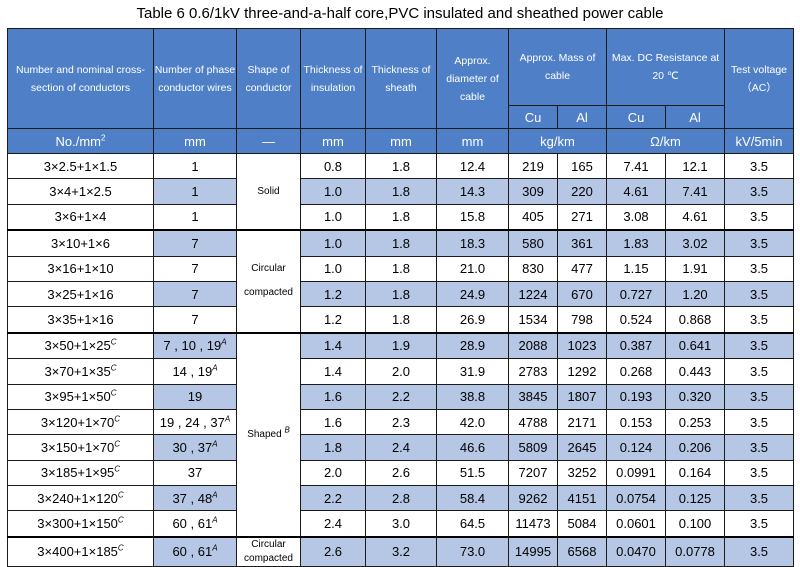 Image resolution: width=800 pixels, height=567 pixels. I want to click on cell-diameter: 21.0, so click(472, 268).